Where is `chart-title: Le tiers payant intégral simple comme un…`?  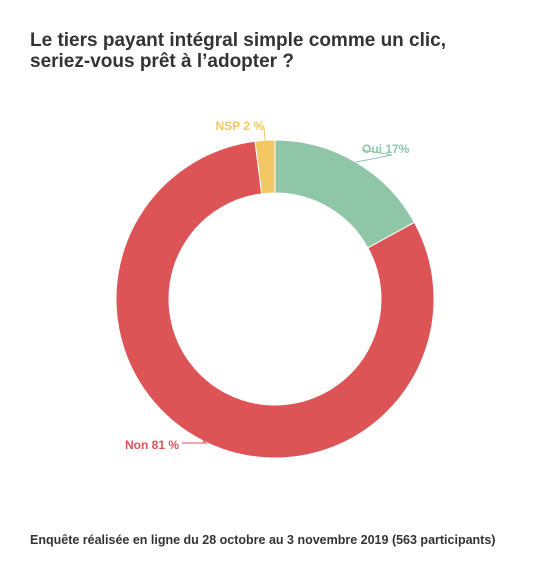
chart-title: Le tiers payant intégral simple comme un… is located at coordinates (280, 51).